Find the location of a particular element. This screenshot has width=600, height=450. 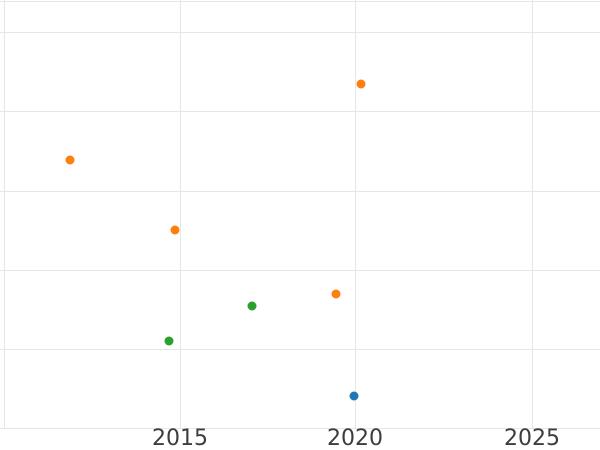

x-tick-label: 2025 is located at coordinates (532, 438).